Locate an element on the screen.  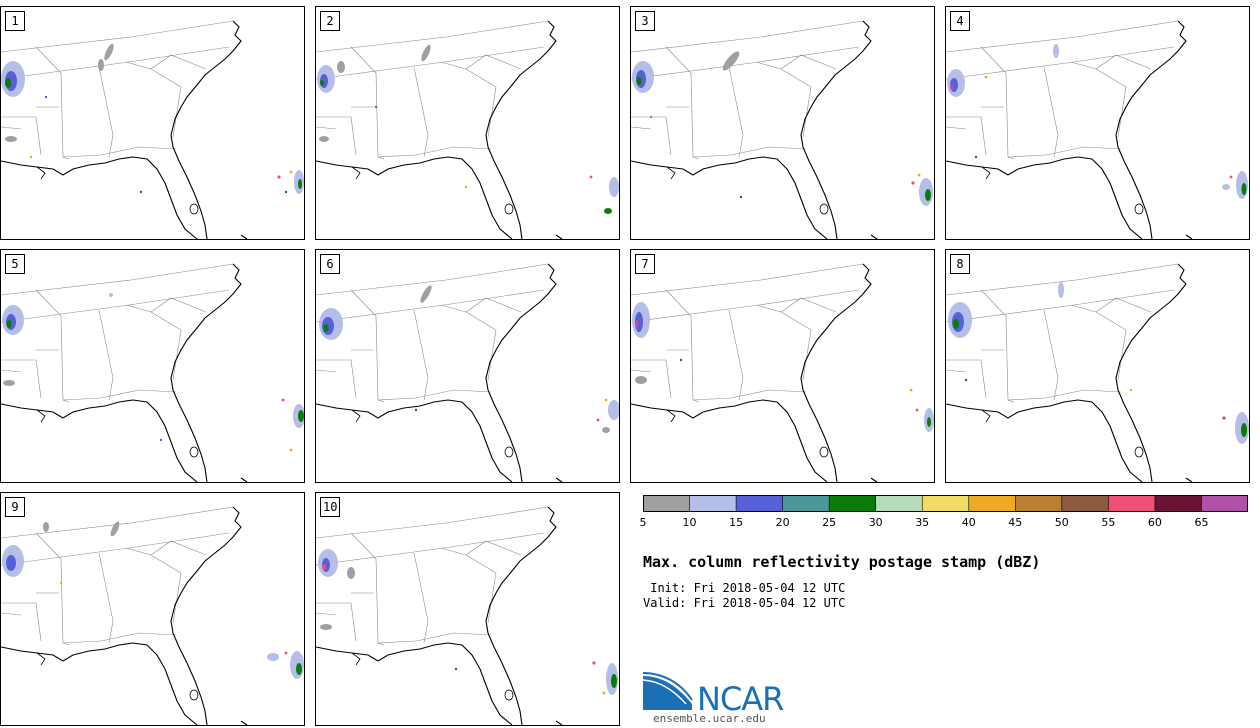
ensemble-member-panel: 5 is located at coordinates (152, 366).